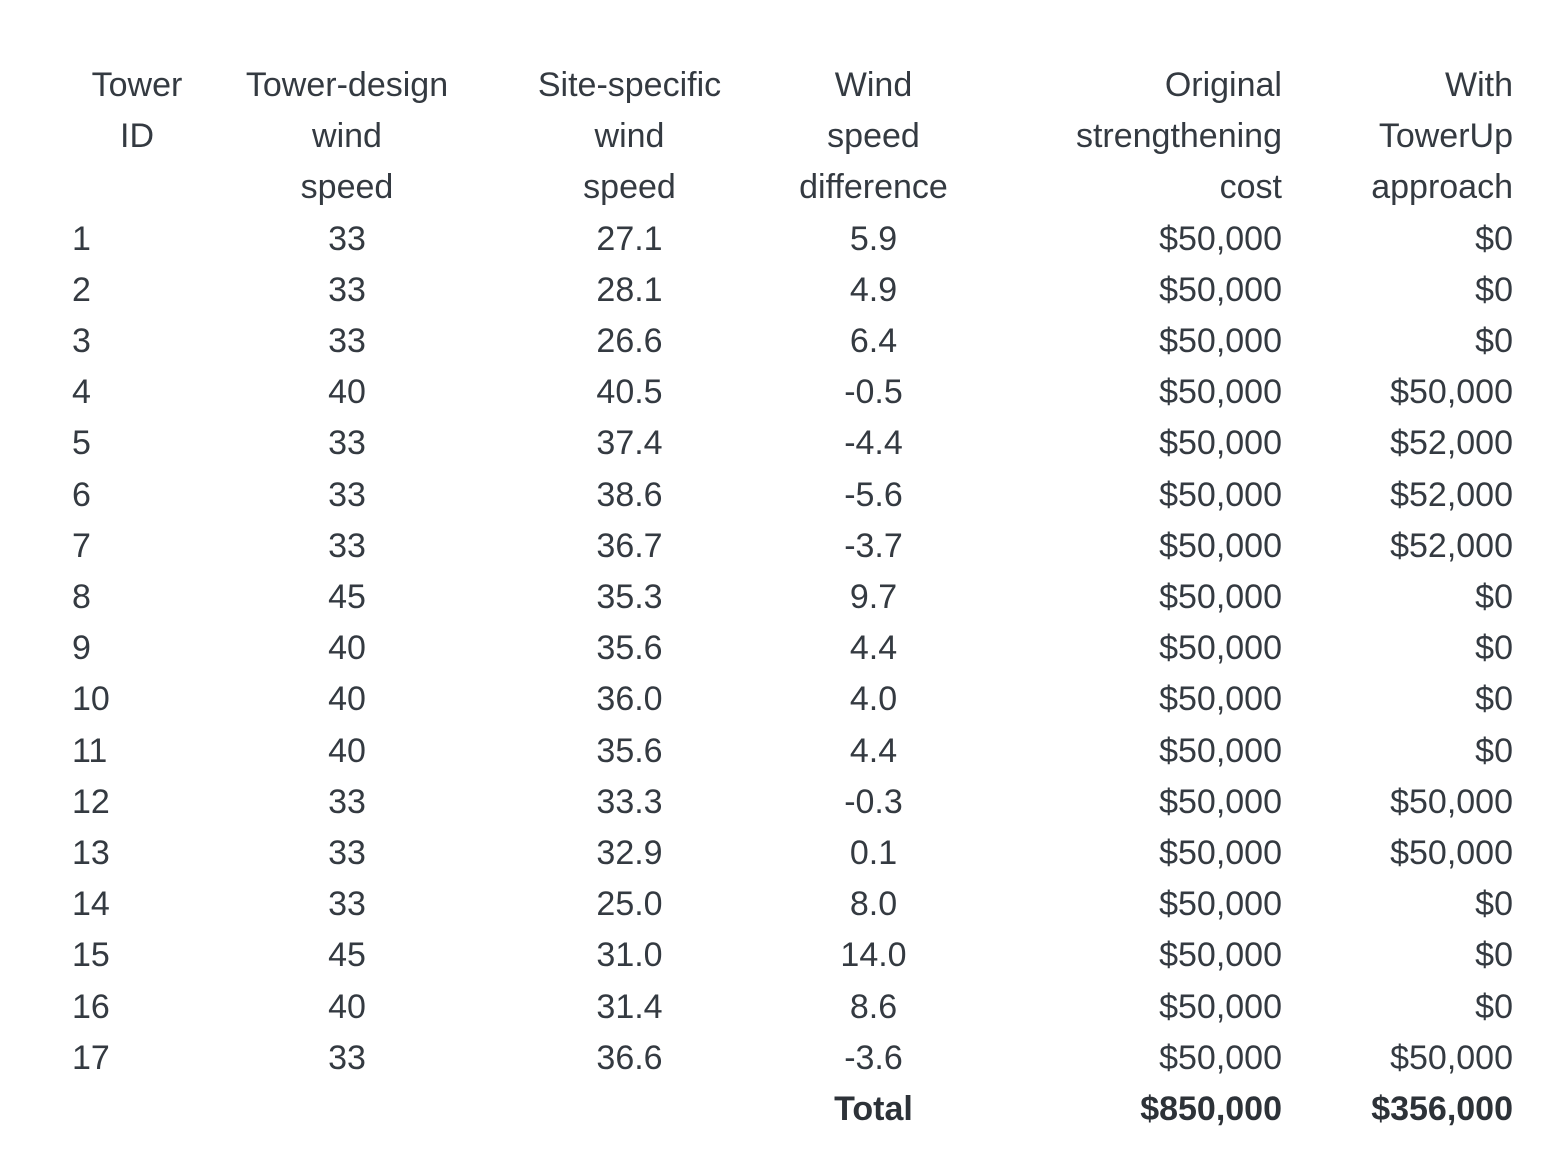  I want to click on table-footer: Total $850,000 $356,000, so click(792, 1109).